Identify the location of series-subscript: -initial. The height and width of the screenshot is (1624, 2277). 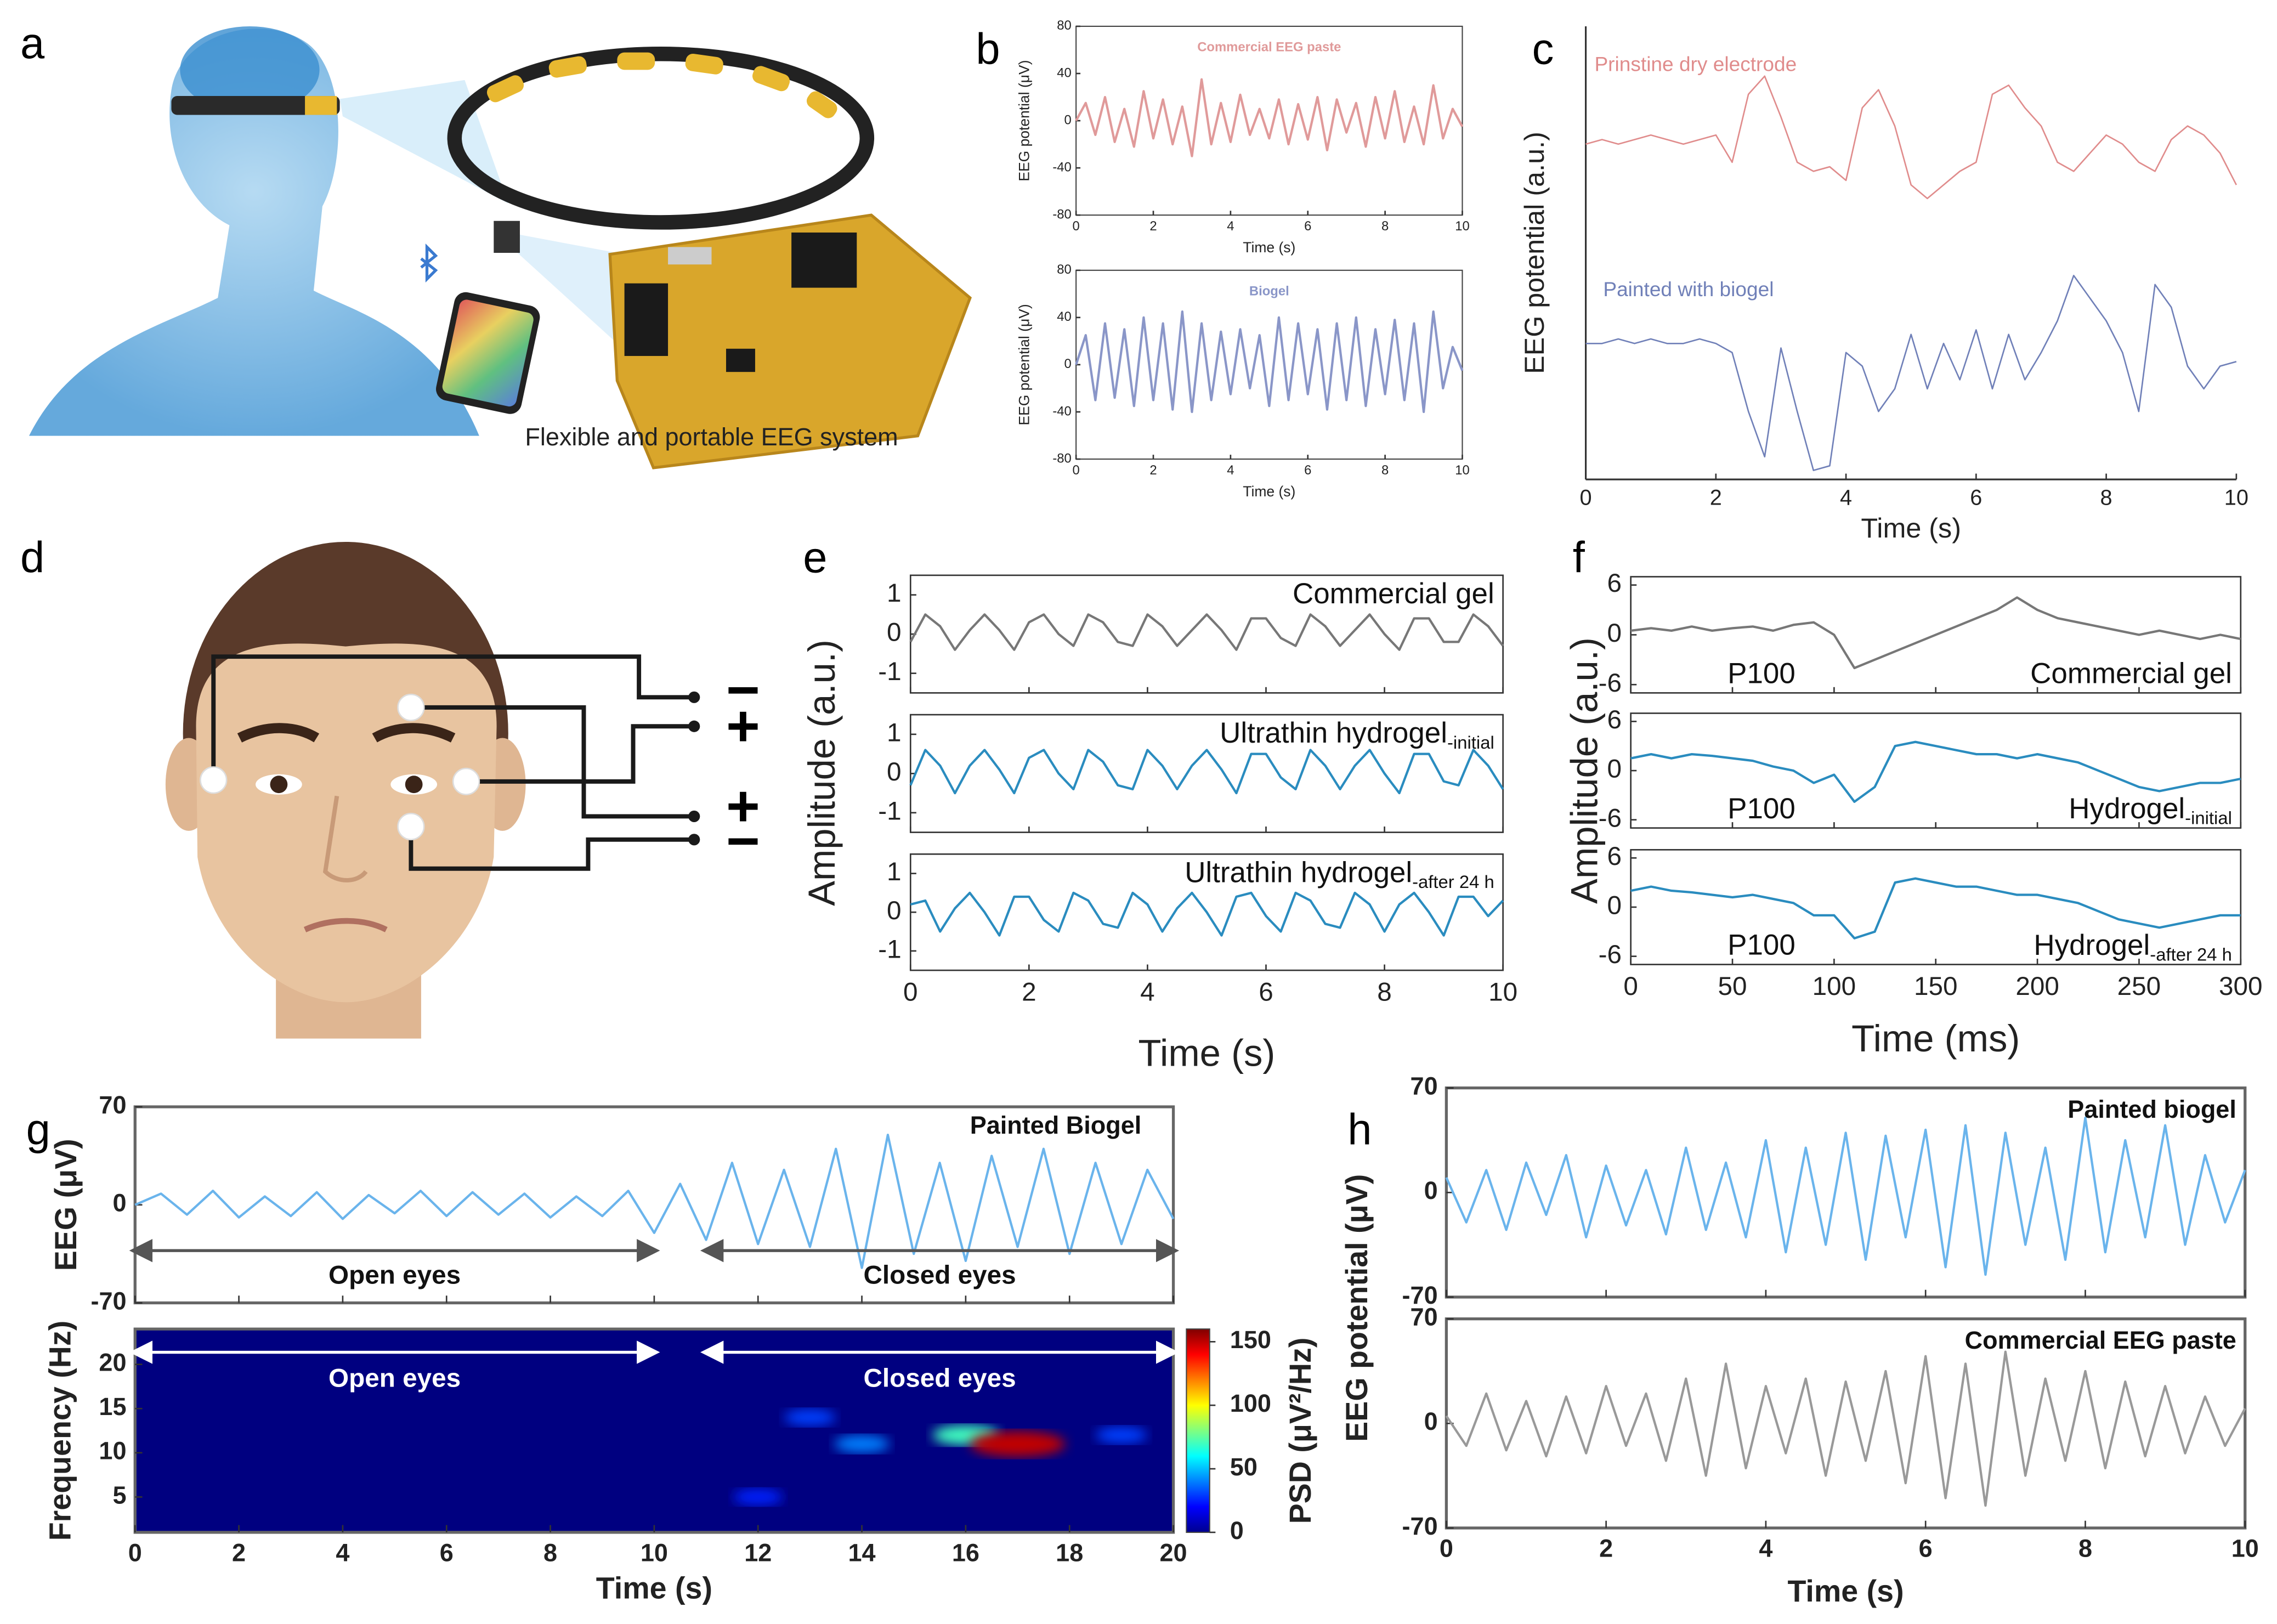
(2208, 817).